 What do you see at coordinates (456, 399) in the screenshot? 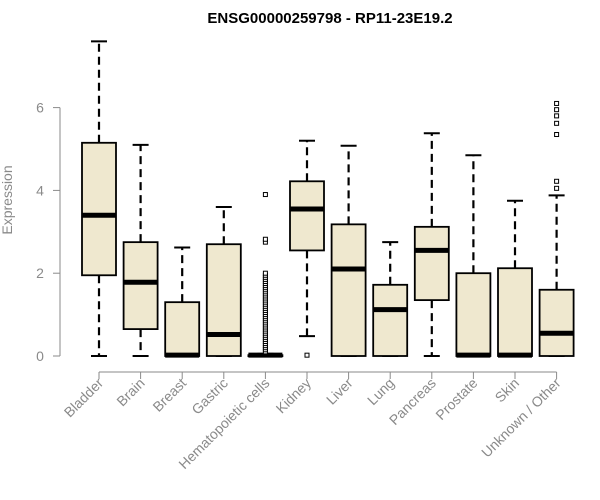
I see `x-category-label: Prostate` at bounding box center [456, 399].